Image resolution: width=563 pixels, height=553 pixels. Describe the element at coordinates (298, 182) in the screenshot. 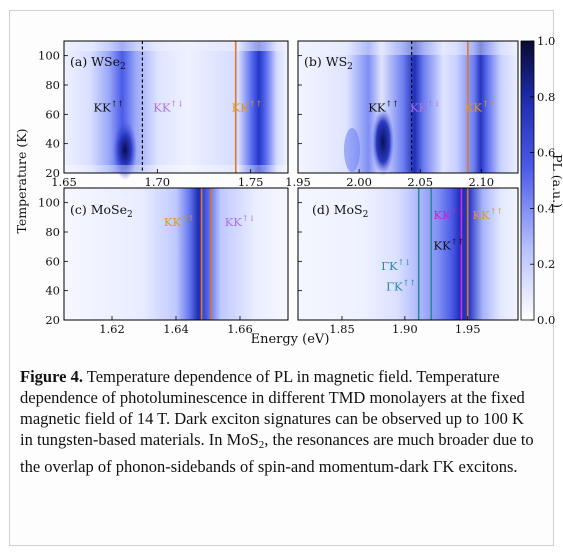

I see `panel-b-x-tick-label-0: 1.95` at that location.